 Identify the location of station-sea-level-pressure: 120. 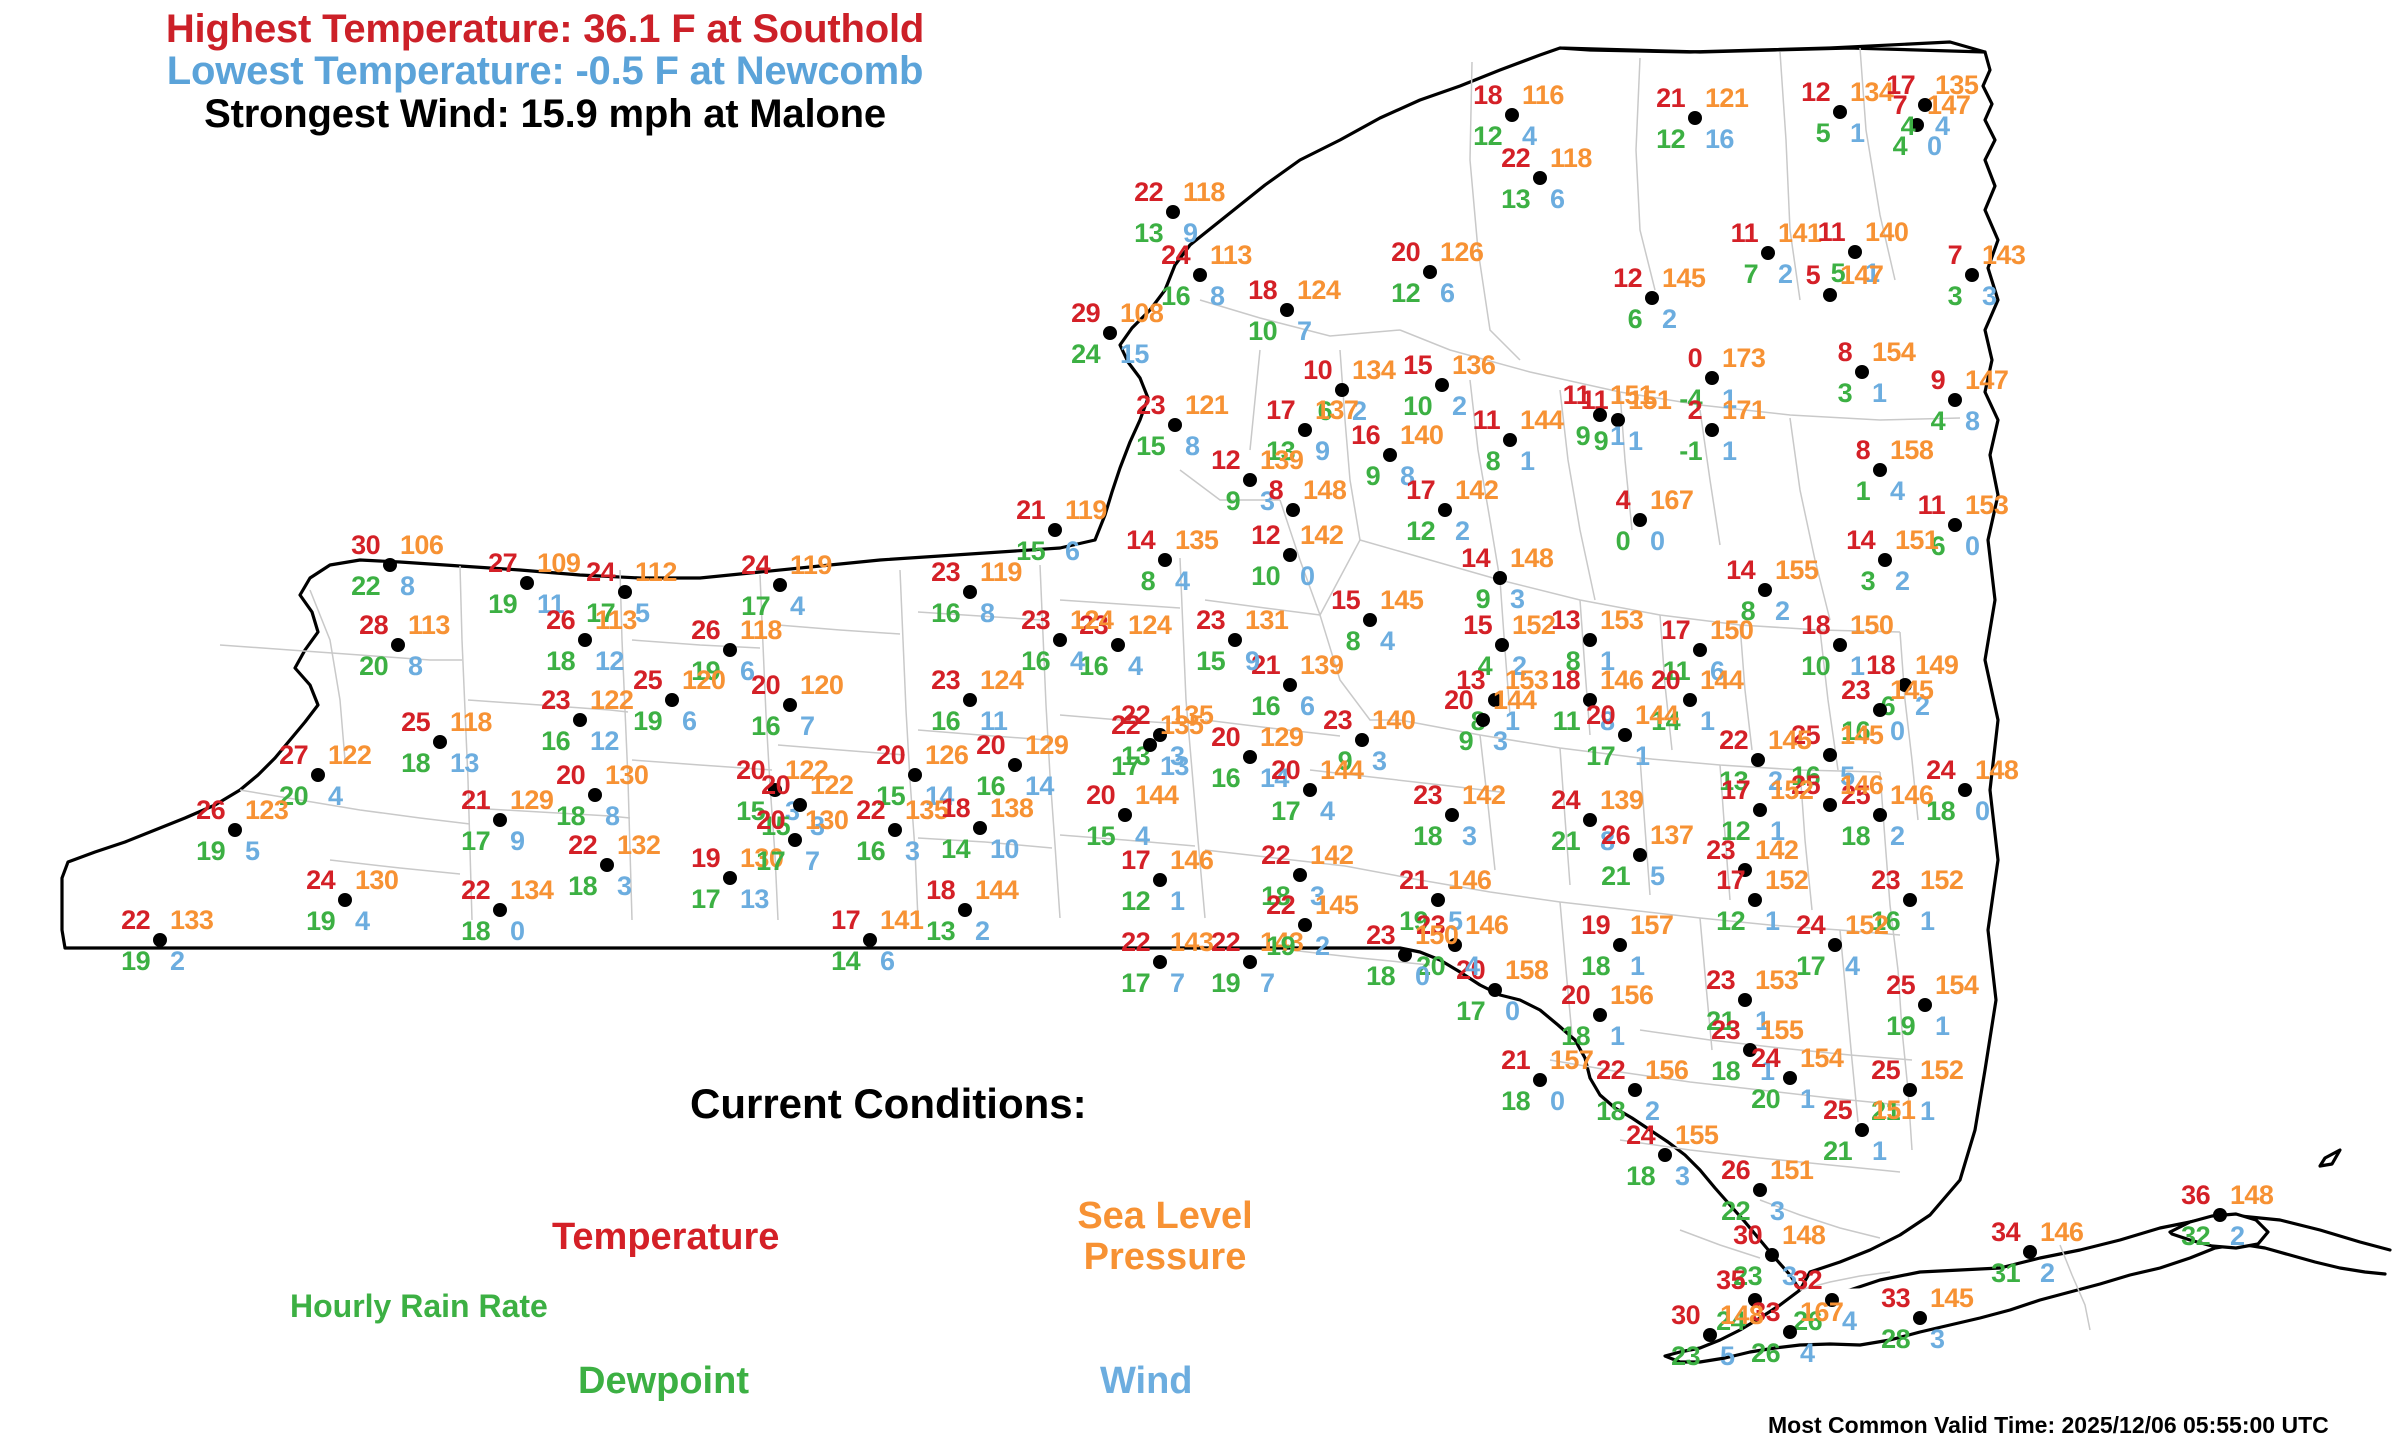
(822, 685).